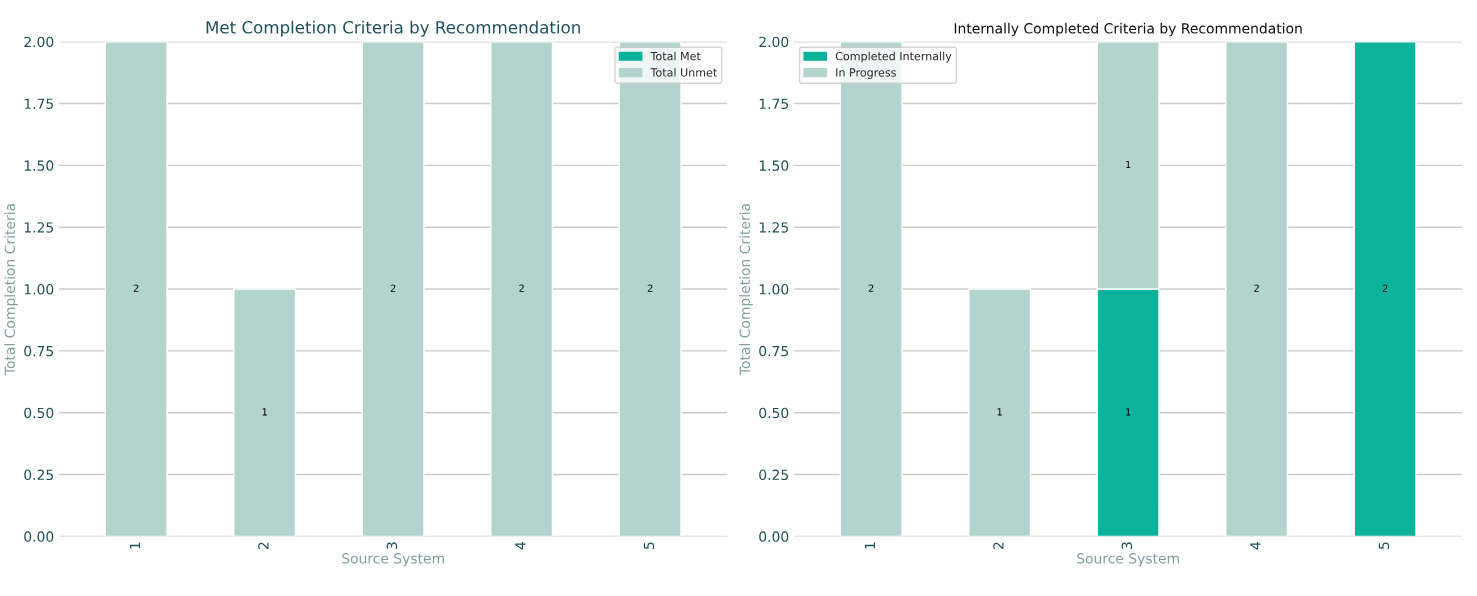 This screenshot has width=1477, height=596. I want to click on legend-label: In Progress, so click(866, 73).